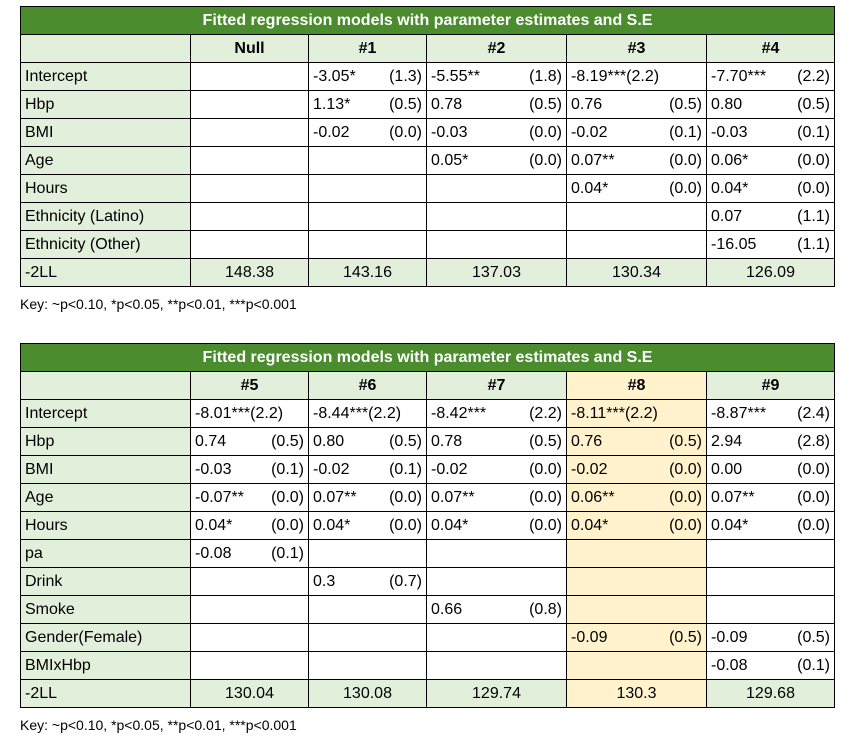 This screenshot has height=737, width=856. I want to click on table-row: pa -0.08 (0.1), so click(428, 553).